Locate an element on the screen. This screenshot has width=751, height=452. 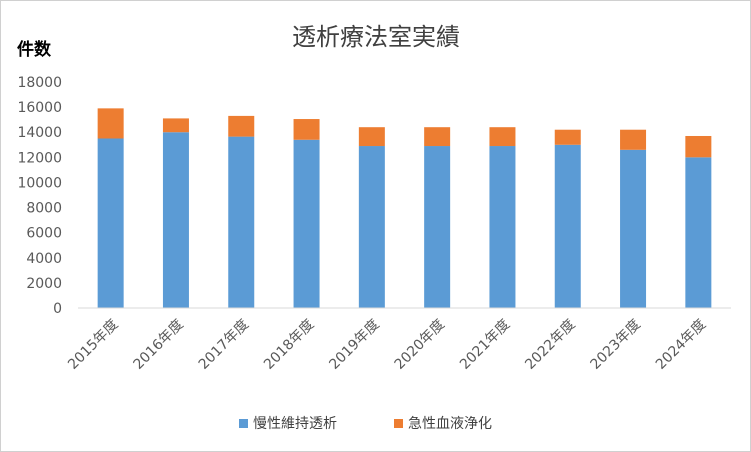
y-tick-label: 8000 is located at coordinates (44, 209).